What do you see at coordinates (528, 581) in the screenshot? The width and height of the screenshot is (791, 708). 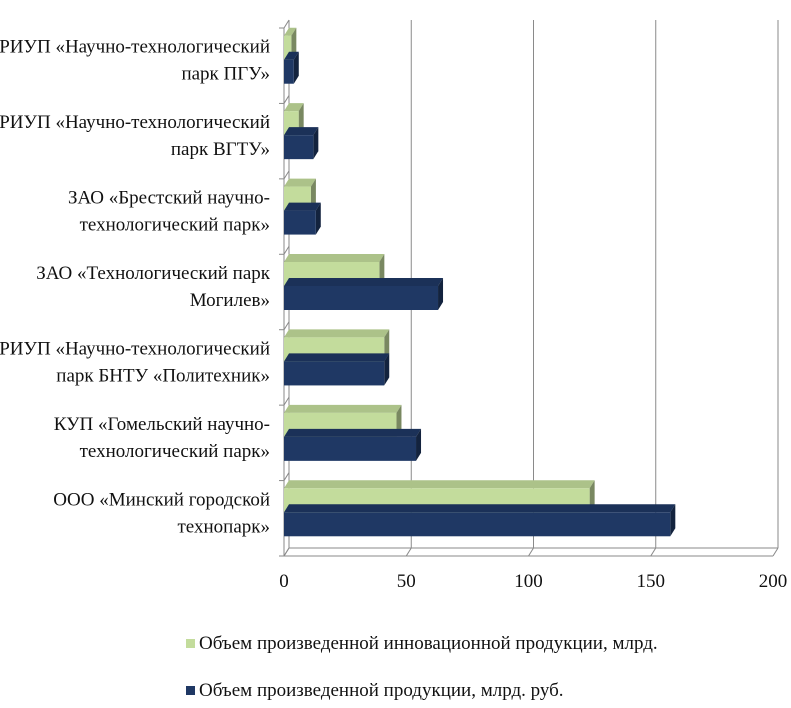 I see `x-tick-label-100: 100` at bounding box center [528, 581].